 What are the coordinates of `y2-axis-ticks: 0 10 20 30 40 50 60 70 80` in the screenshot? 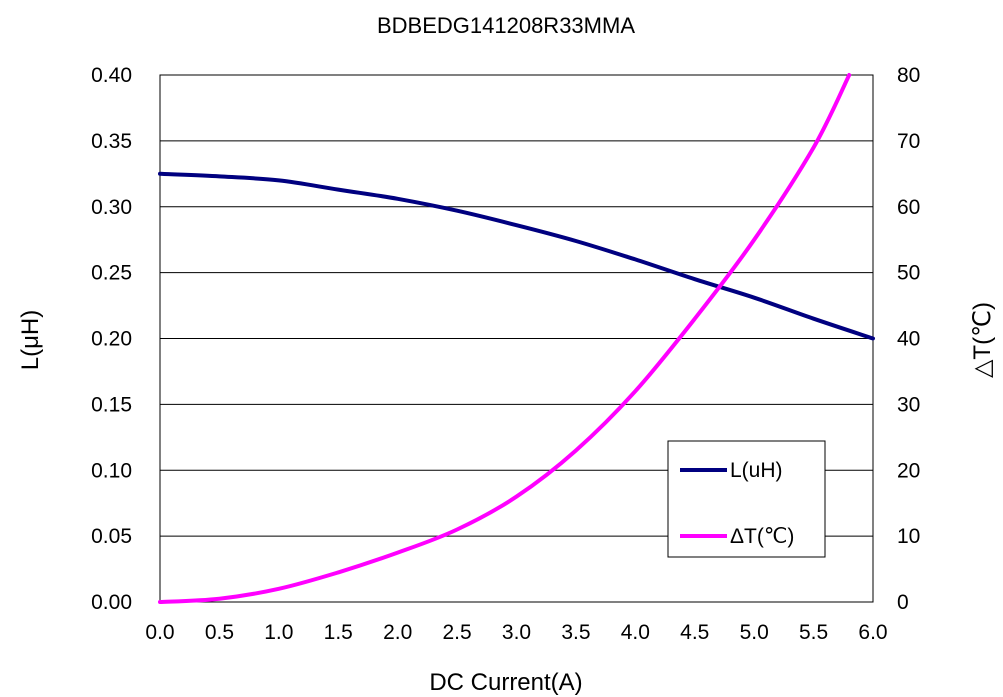 It's located at (908, 339).